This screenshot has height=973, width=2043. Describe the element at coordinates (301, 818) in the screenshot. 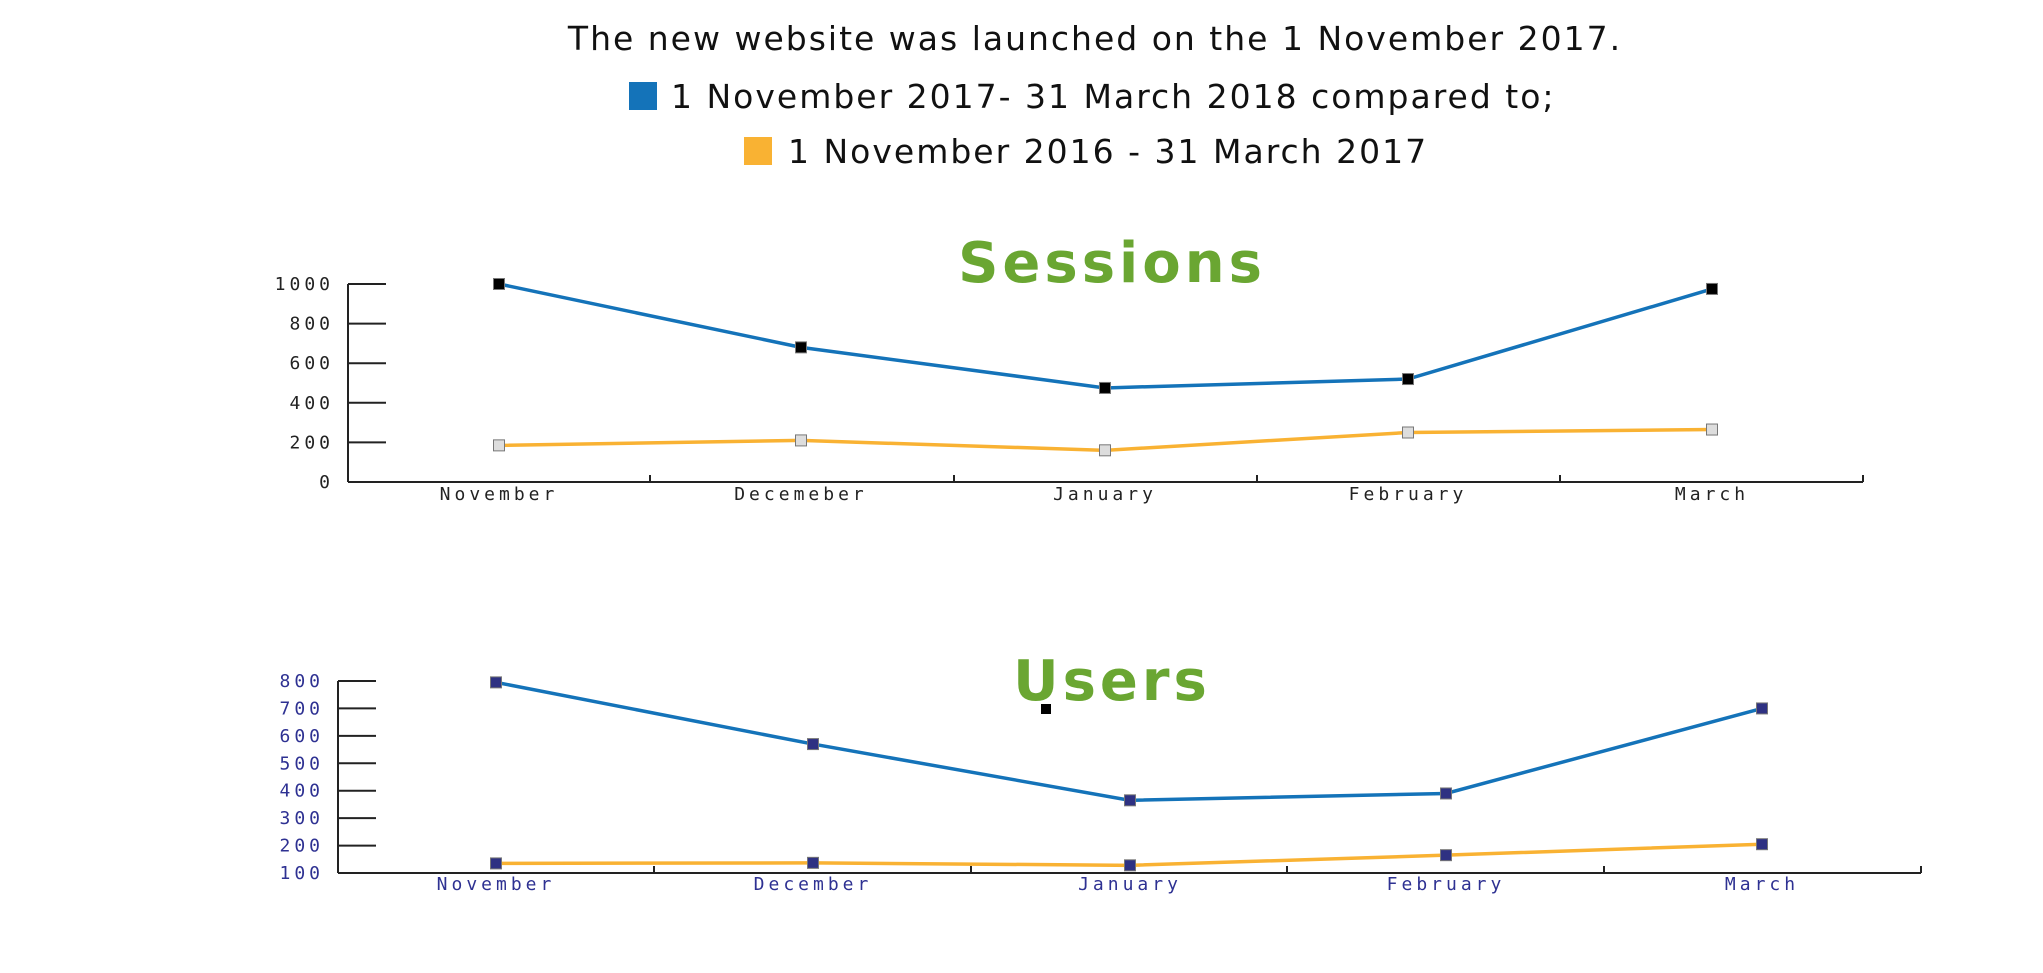

I see `y-tick-label: 300` at that location.